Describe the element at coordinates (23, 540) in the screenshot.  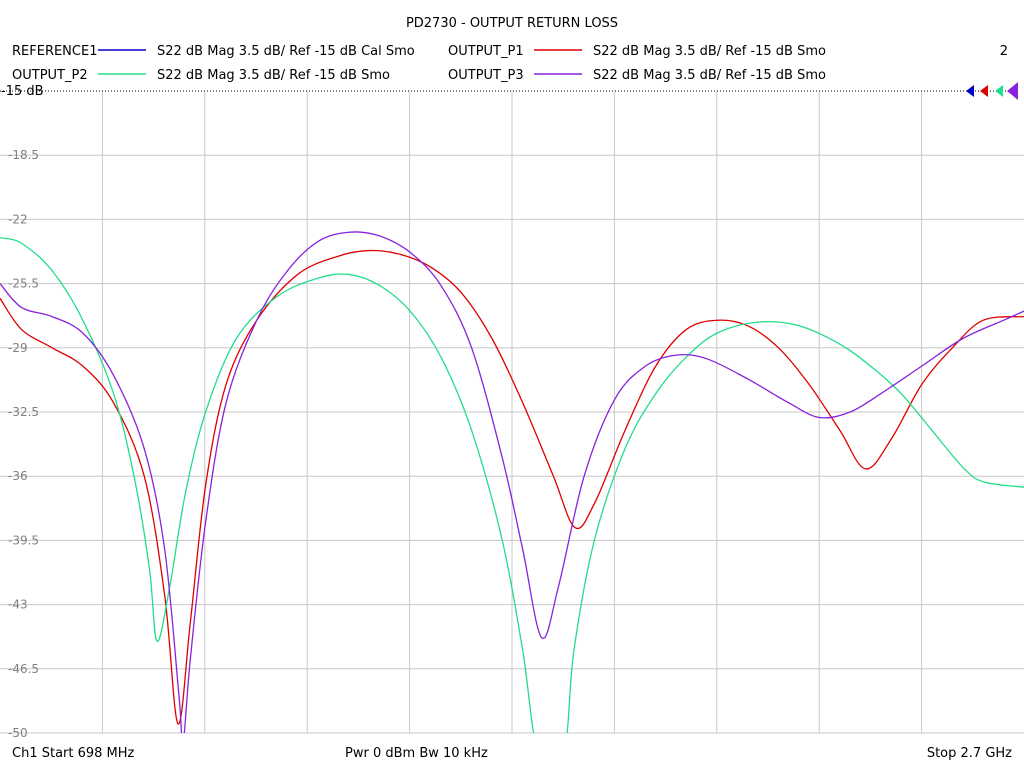
I see `y-tick-label: -39.5` at that location.